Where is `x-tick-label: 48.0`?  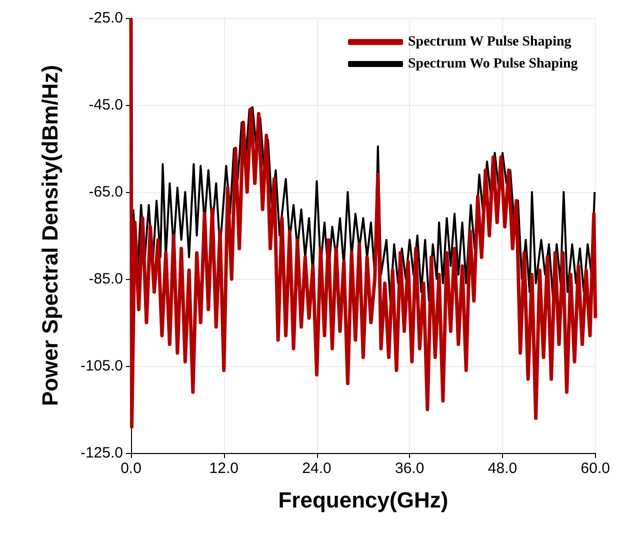
x-tick-label: 48.0 is located at coordinates (503, 468).